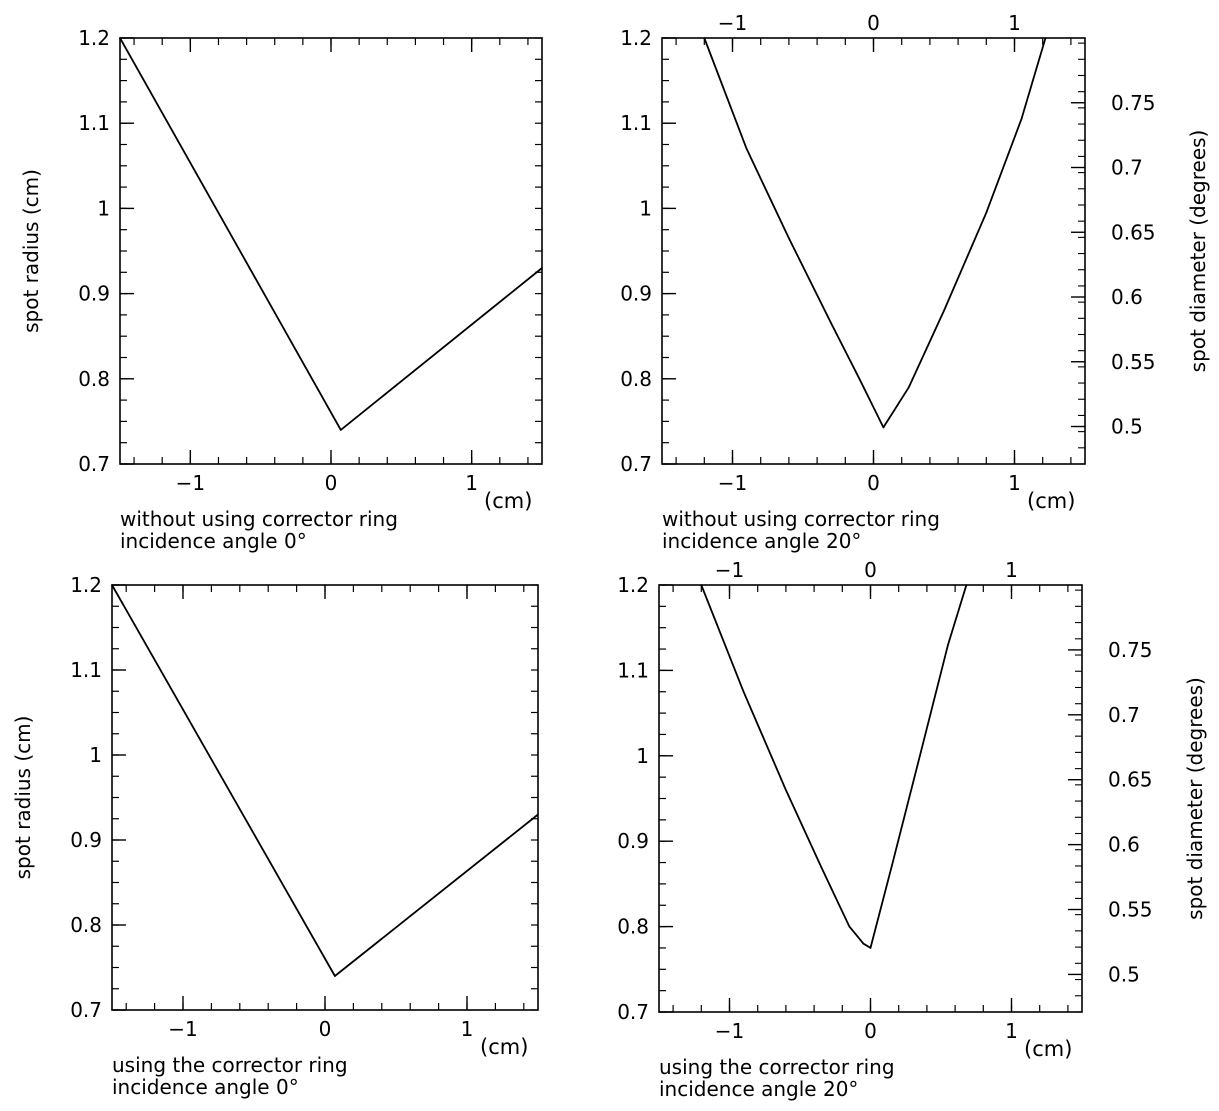 The image size is (1219, 1111). I want to click on right-tick-label: 0.5, so click(1127, 427).